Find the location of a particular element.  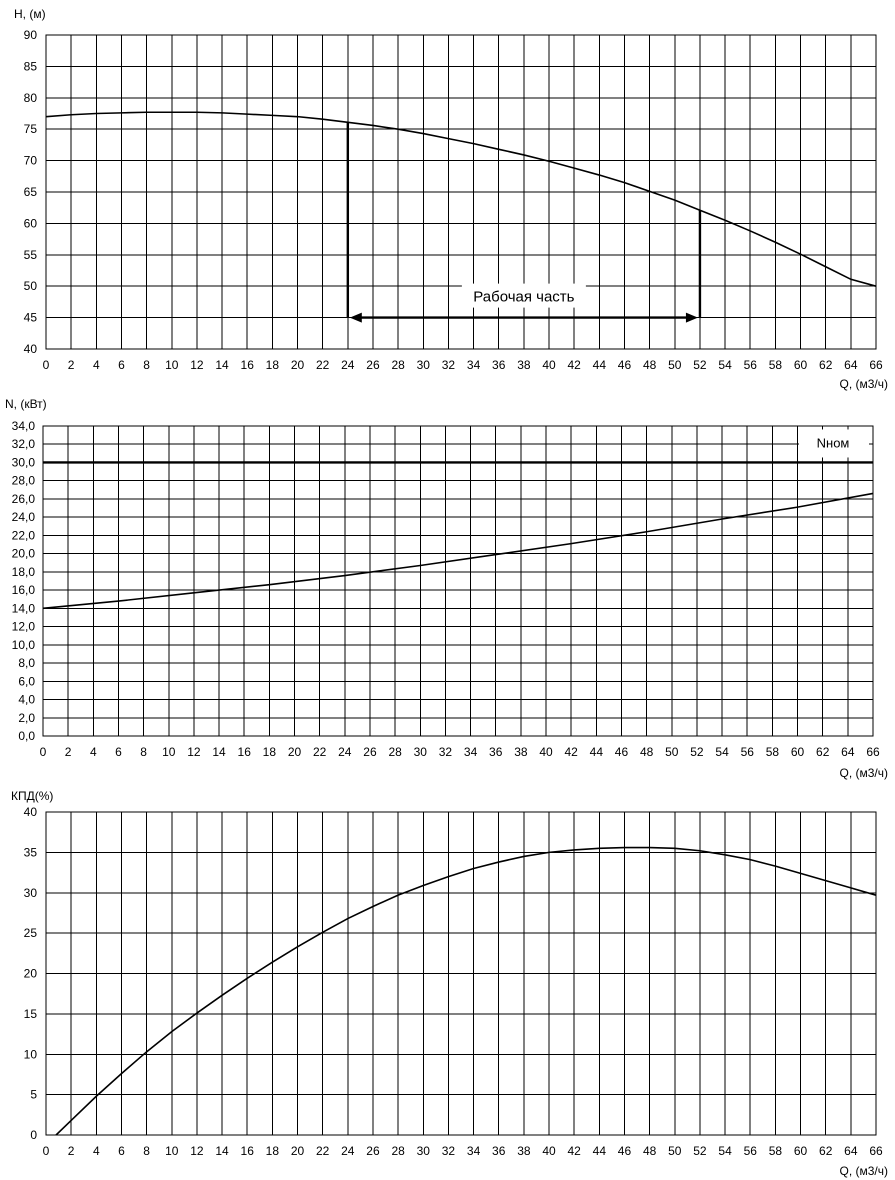

x-tick-label: 56 is located at coordinates (748, 752).